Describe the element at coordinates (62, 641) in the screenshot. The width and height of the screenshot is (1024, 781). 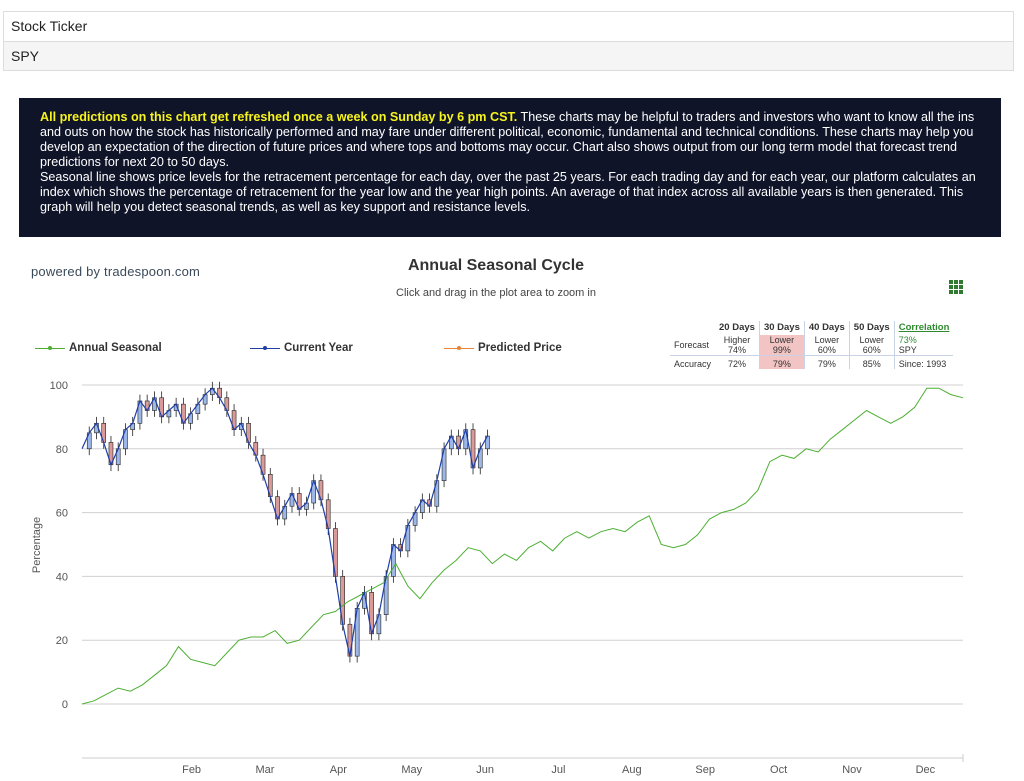
I see `y-tick-label: 20` at that location.